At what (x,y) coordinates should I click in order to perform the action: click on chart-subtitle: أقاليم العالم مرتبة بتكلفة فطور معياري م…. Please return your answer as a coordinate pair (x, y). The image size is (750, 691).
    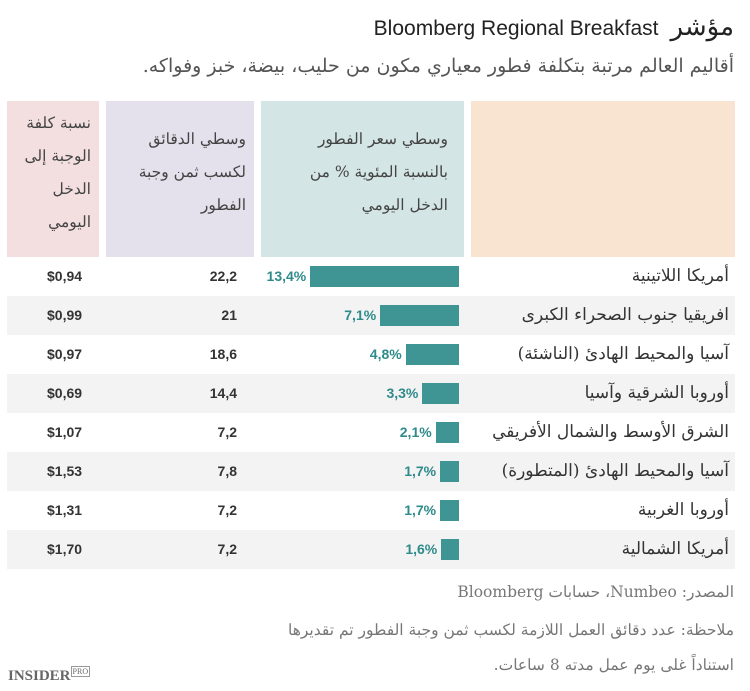
    Looking at the image, I should click on (438, 66).